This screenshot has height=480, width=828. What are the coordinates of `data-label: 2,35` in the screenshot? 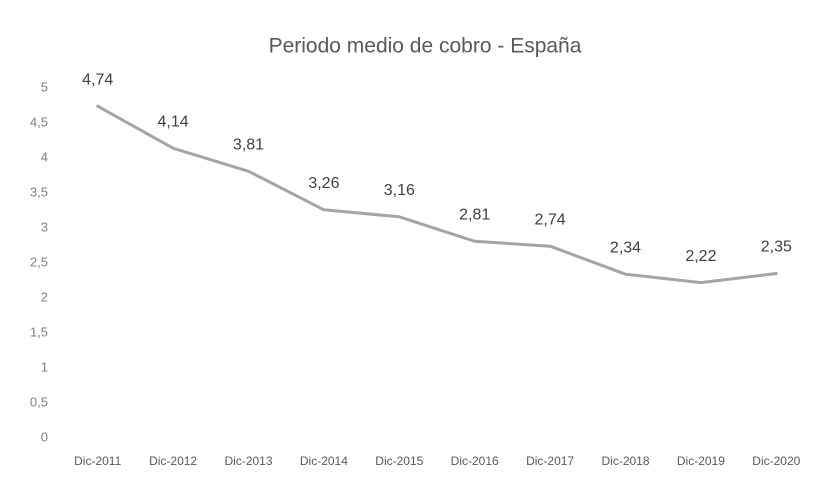 It's located at (776, 247).